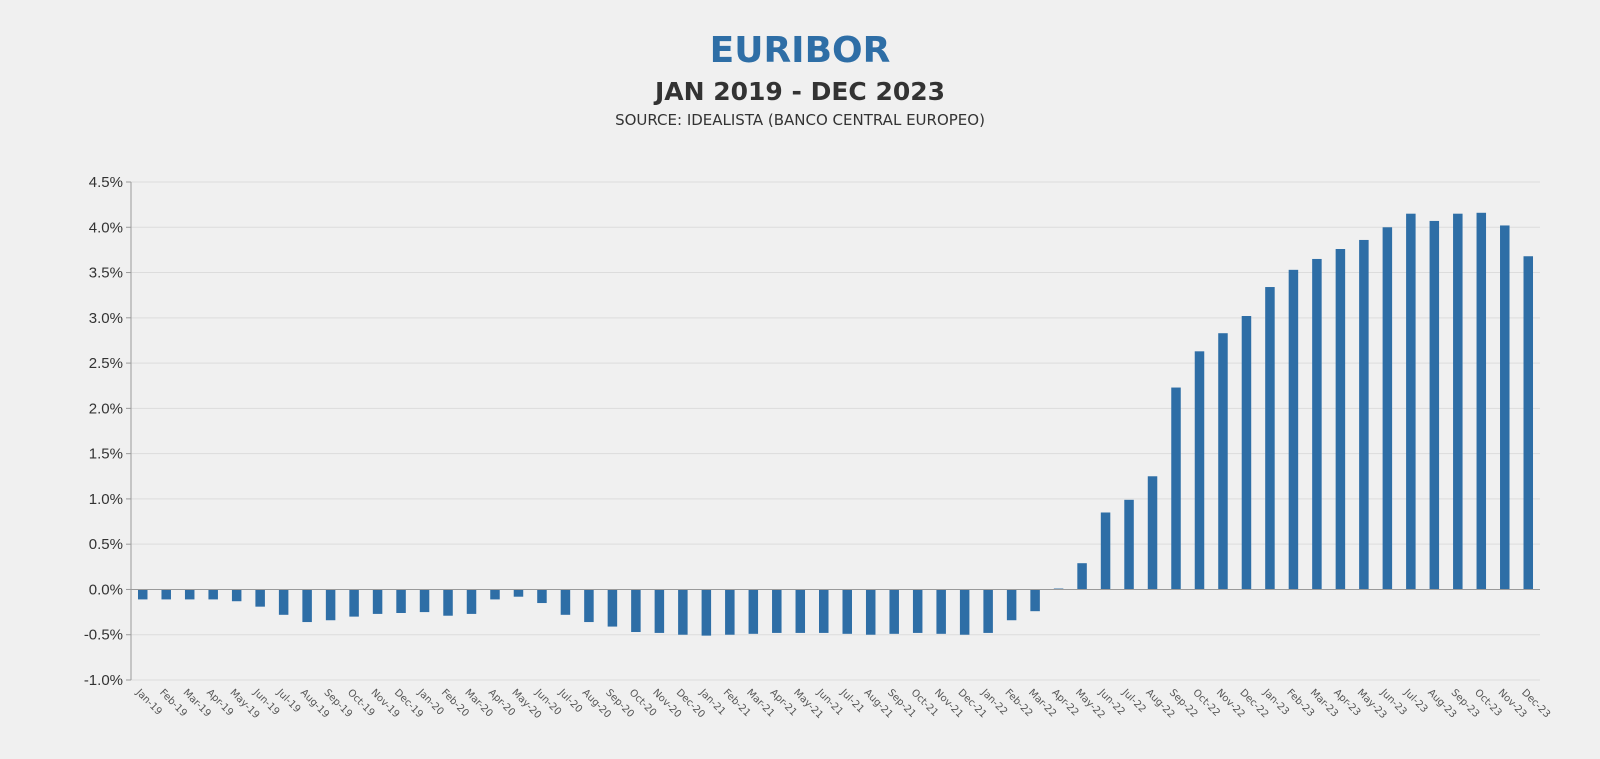 The image size is (1600, 759). What do you see at coordinates (800, 91) in the screenshot?
I see `chart-subtitle: JAN 2019 - DEC 2023` at bounding box center [800, 91].